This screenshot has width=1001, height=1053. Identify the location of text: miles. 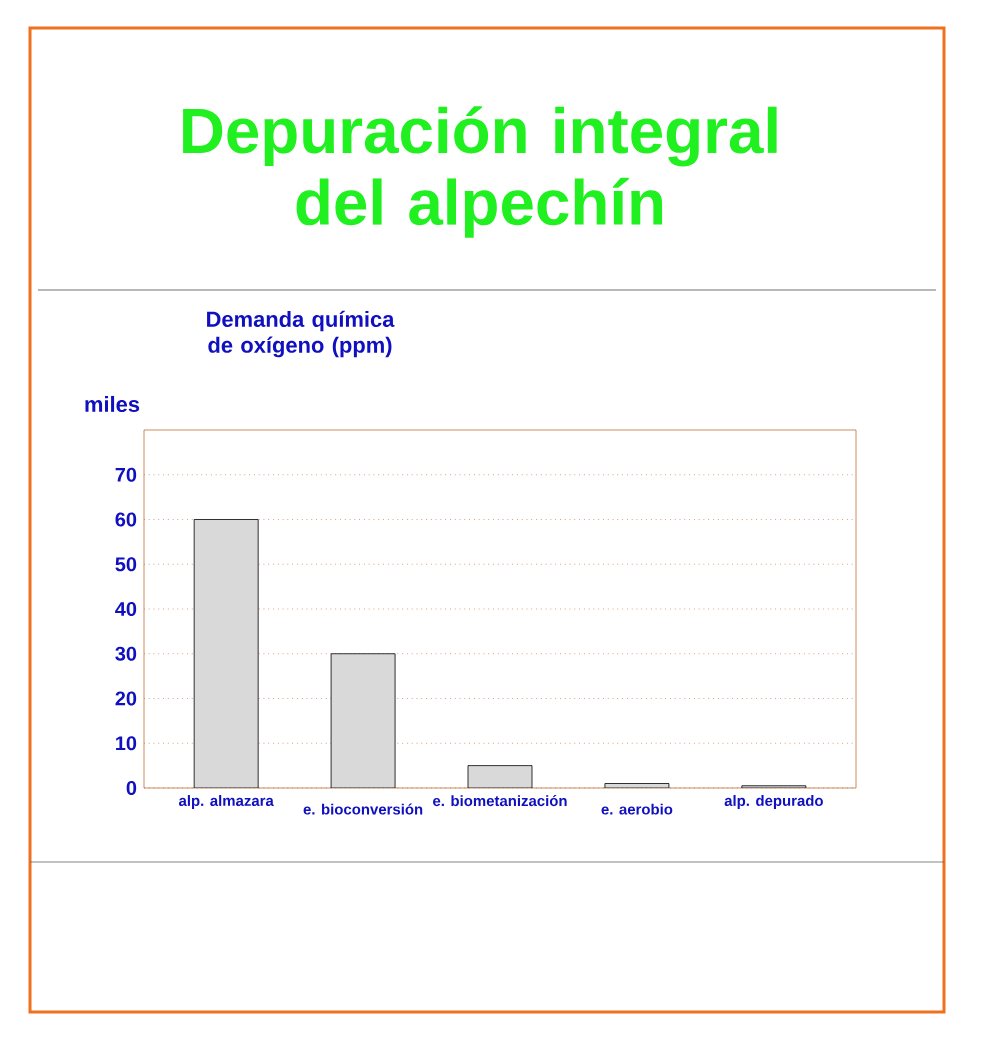
(112, 404).